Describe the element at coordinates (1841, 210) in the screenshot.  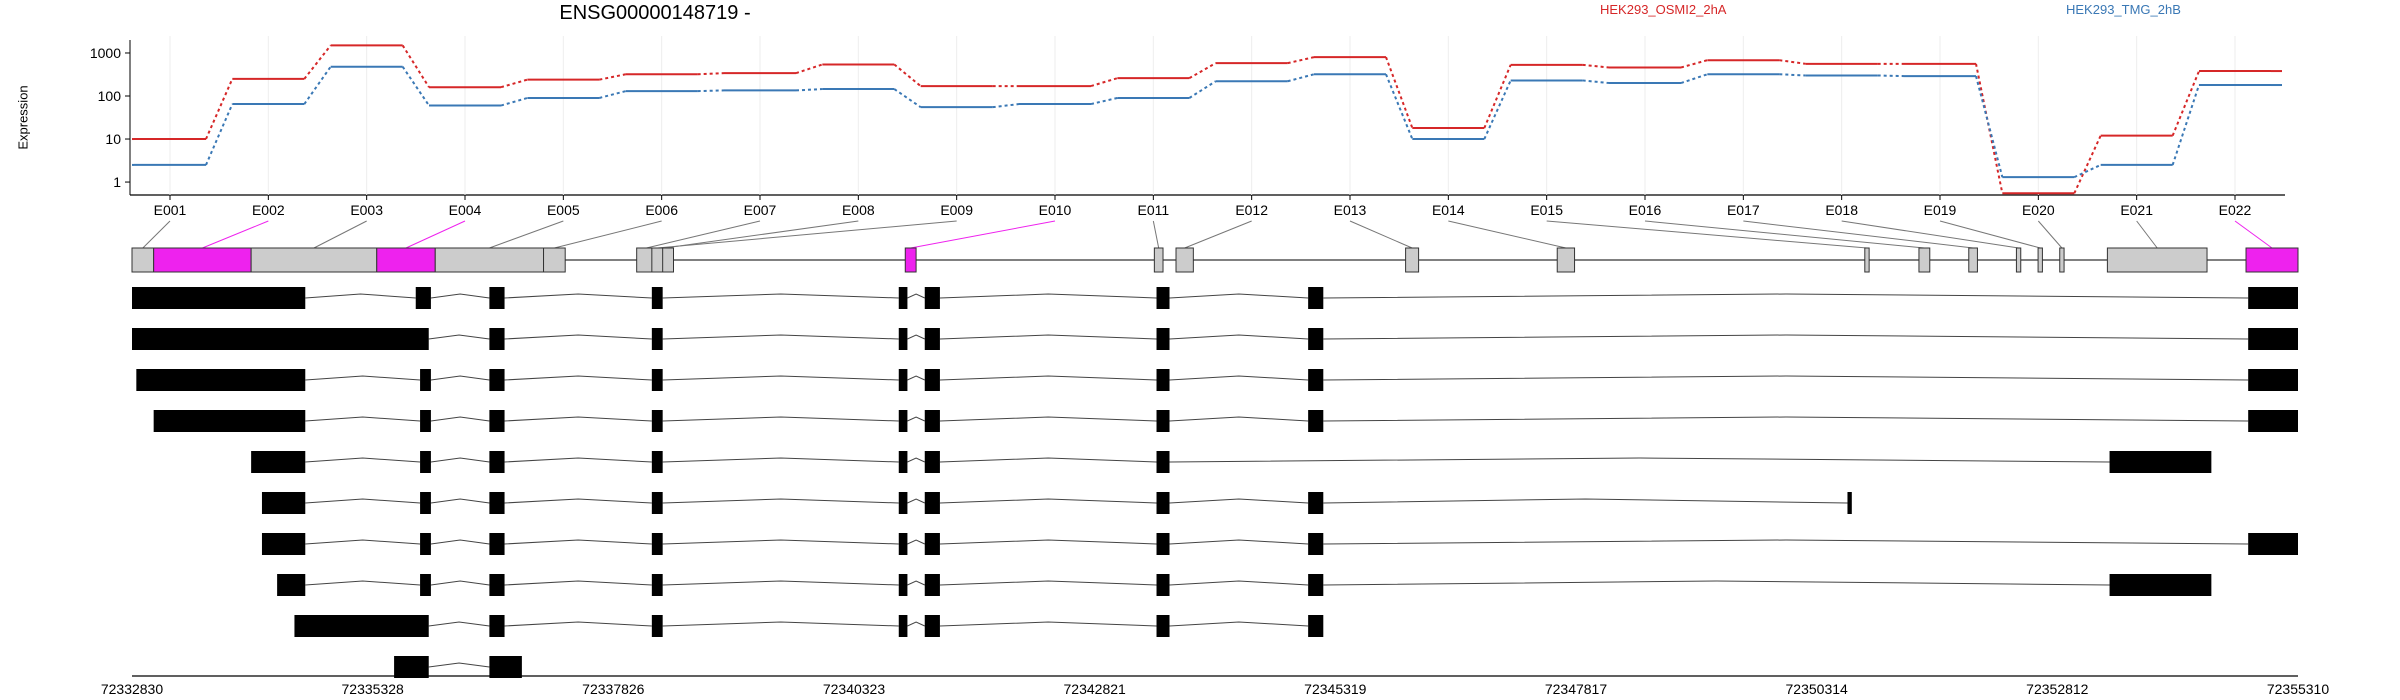
I see `x-tick-label: E018` at that location.